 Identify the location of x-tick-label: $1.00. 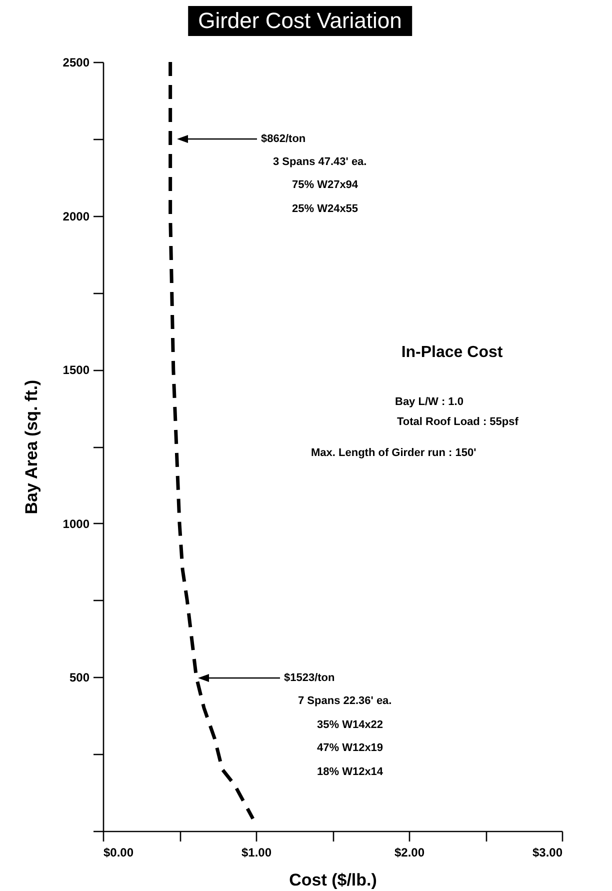
(256, 853).